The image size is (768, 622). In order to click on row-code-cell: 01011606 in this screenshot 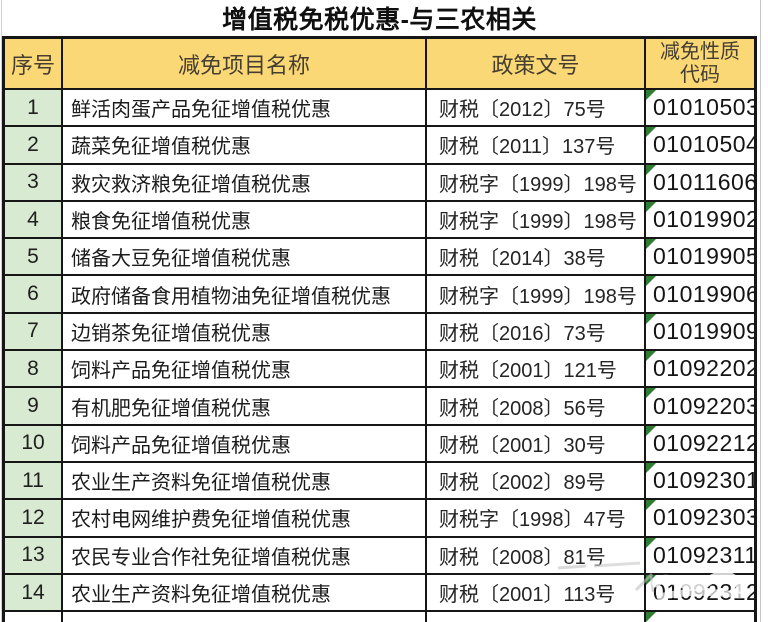, I will do `click(700, 183)`.